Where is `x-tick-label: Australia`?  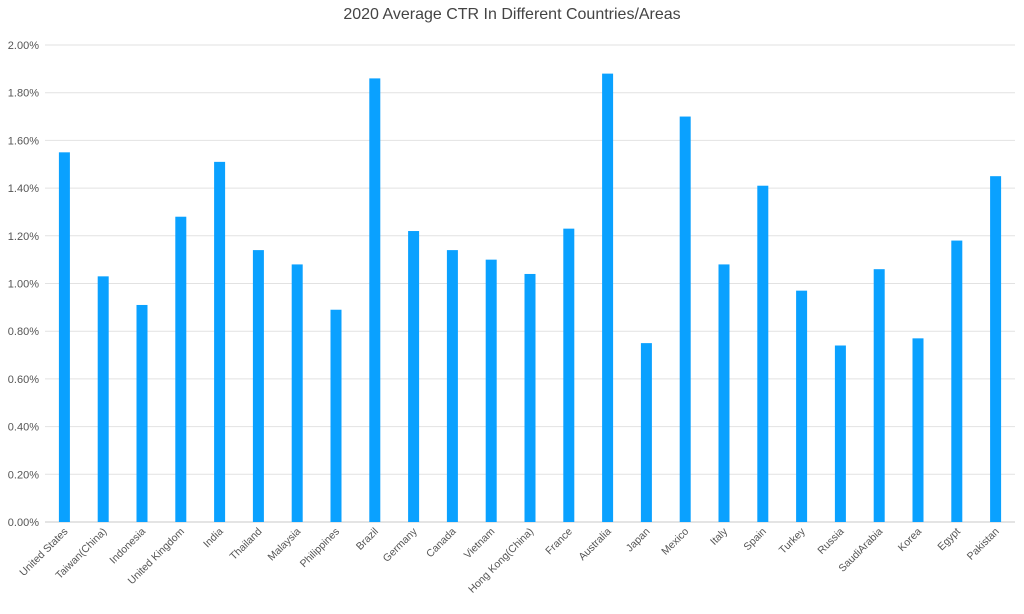 x-tick-label: Australia is located at coordinates (594, 544).